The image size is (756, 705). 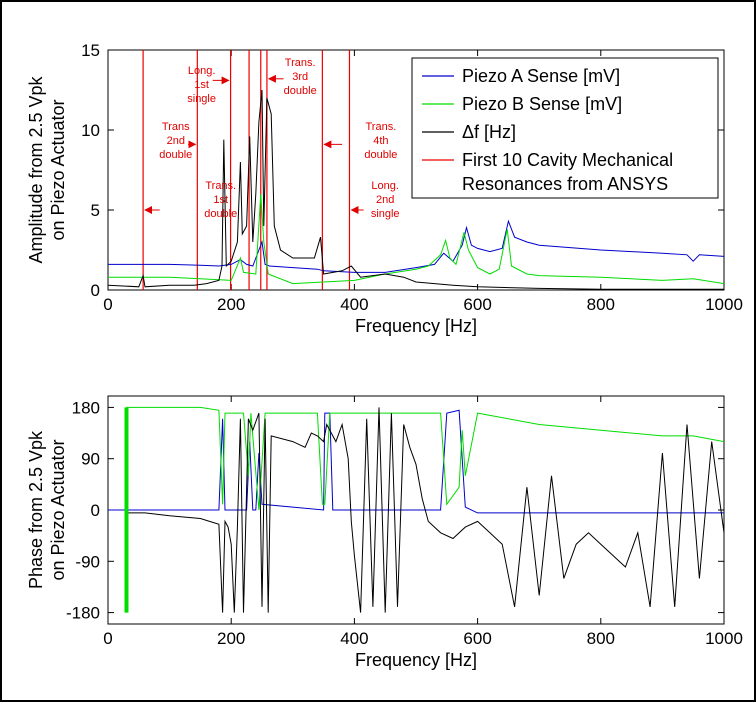 I want to click on legend-label-delta_f: Δf [Hz], so click(x=489, y=132).